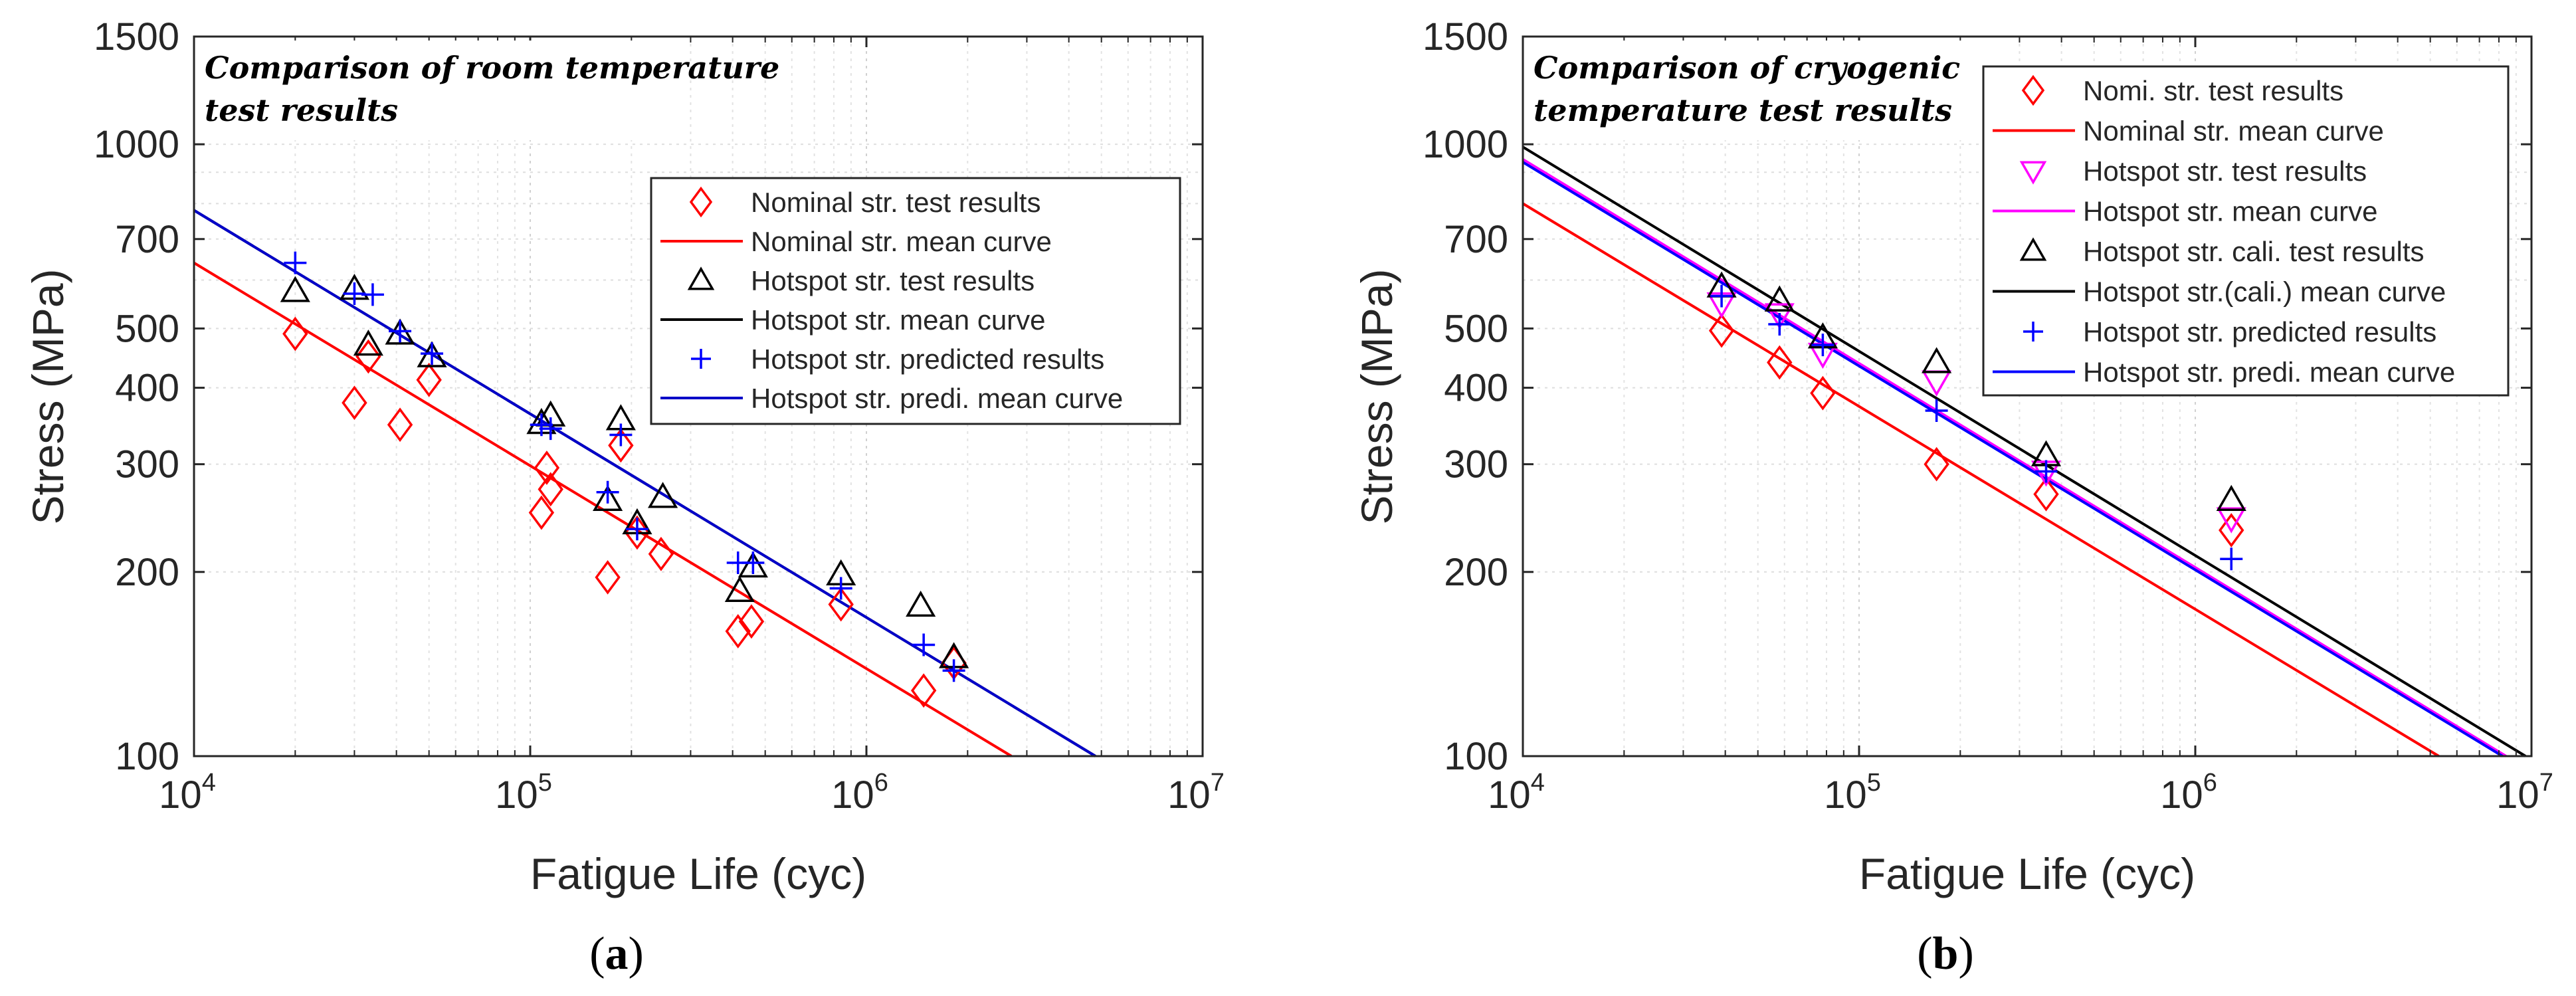 The width and height of the screenshot is (2576, 996). What do you see at coordinates (188, 793) in the screenshot?
I see `x-tick-label: 10⁴` at bounding box center [188, 793].